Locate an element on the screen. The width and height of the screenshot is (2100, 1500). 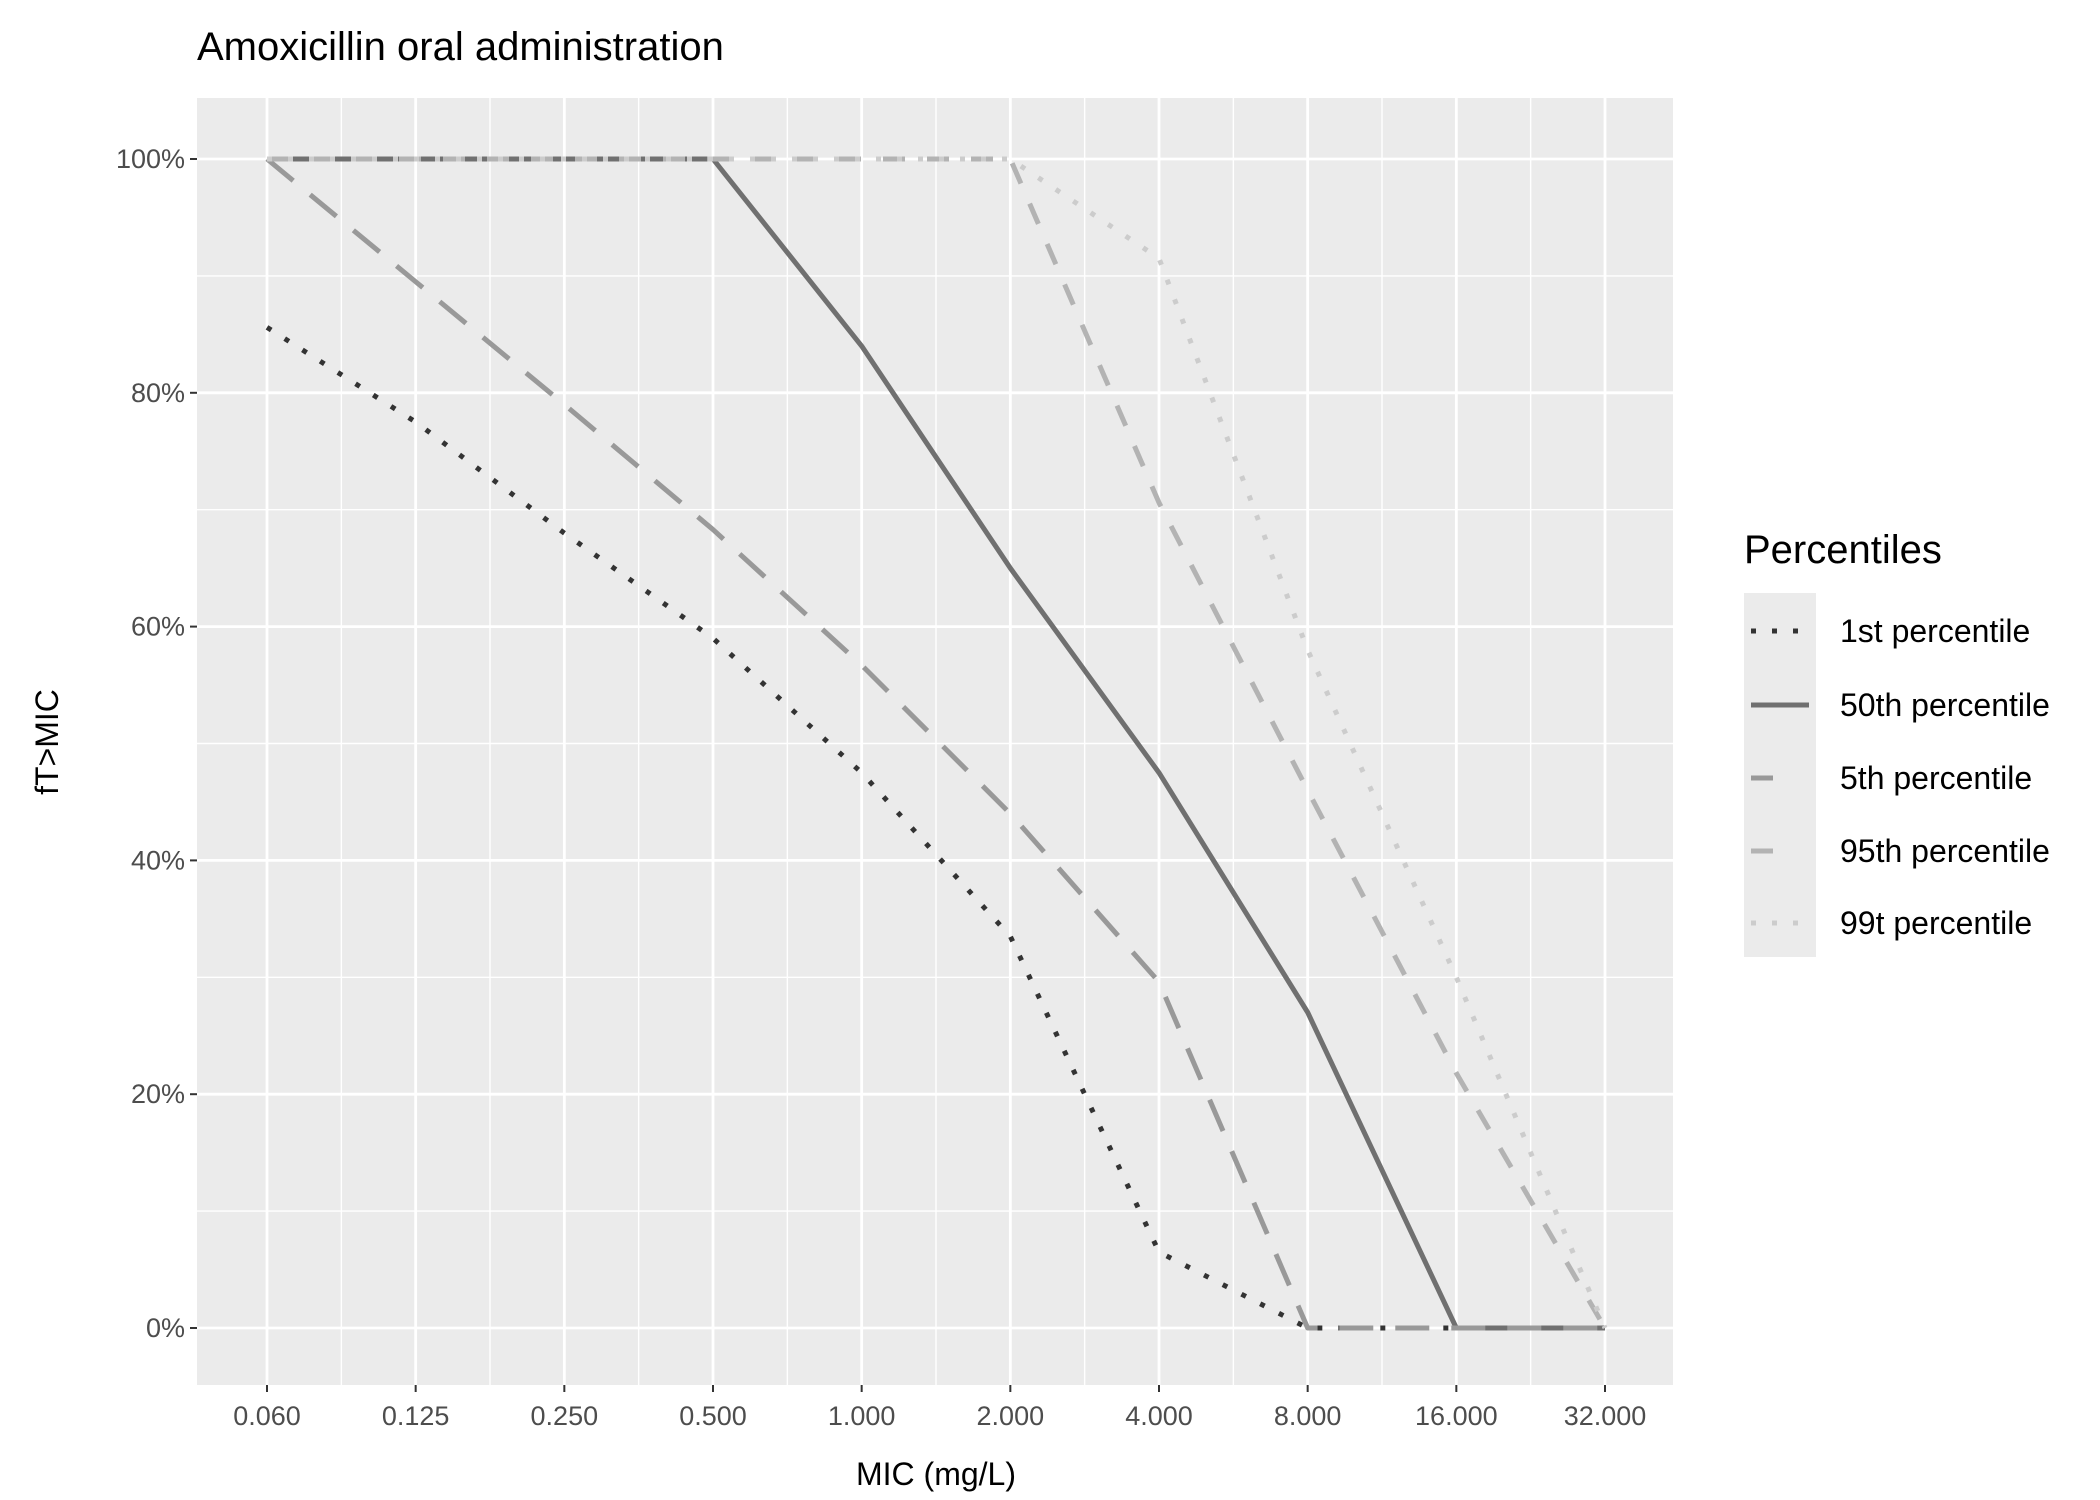
x-axis-title: MIC (mg/L) is located at coordinates (936, 1474).